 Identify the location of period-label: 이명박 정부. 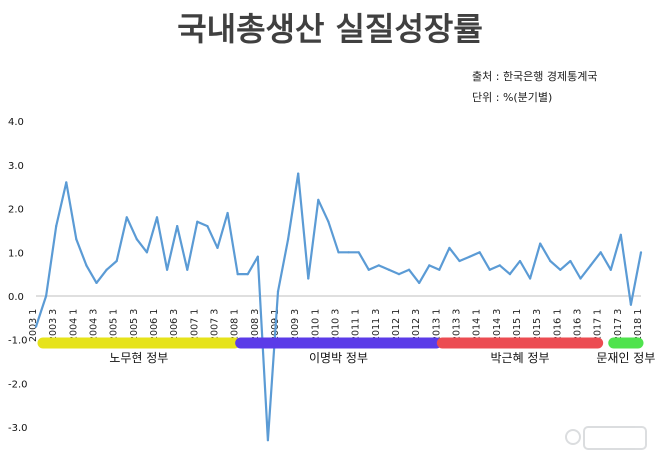
(338, 358).